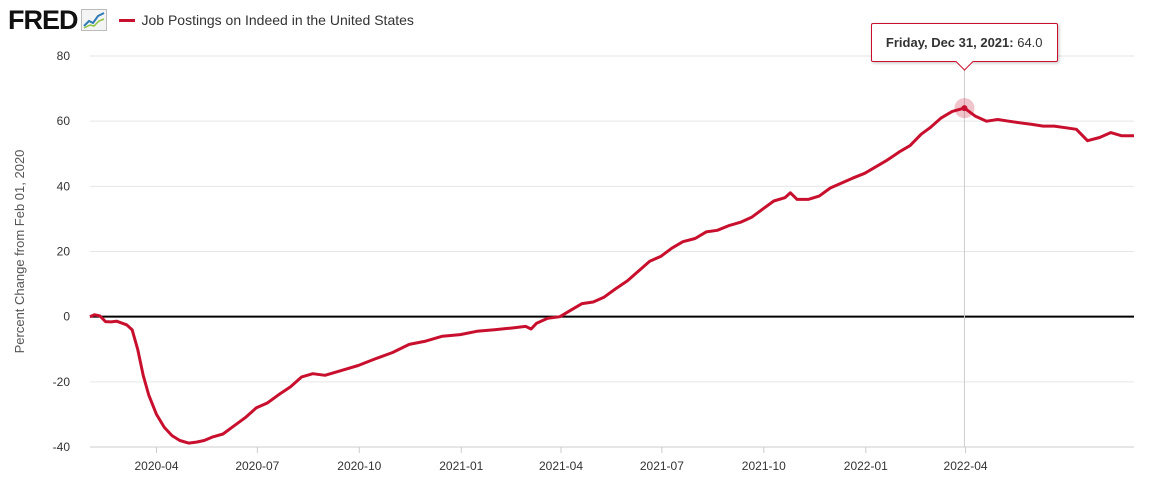  I want to click on fred-logo: FRED, so click(57, 20).